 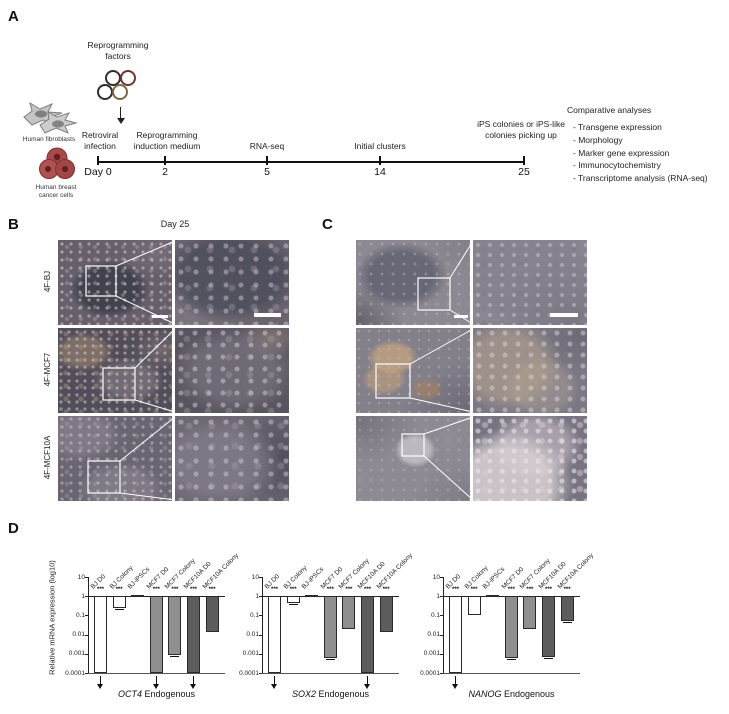 What do you see at coordinates (175, 224) in the screenshot?
I see `day-25-header: Day 25` at bounding box center [175, 224].